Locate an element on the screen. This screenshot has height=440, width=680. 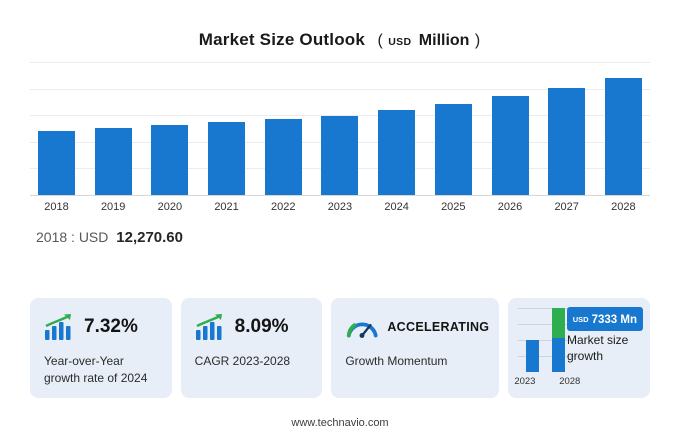
card-growth-momentum: ACCELERATING Growth Momentum is located at coordinates (415, 348).